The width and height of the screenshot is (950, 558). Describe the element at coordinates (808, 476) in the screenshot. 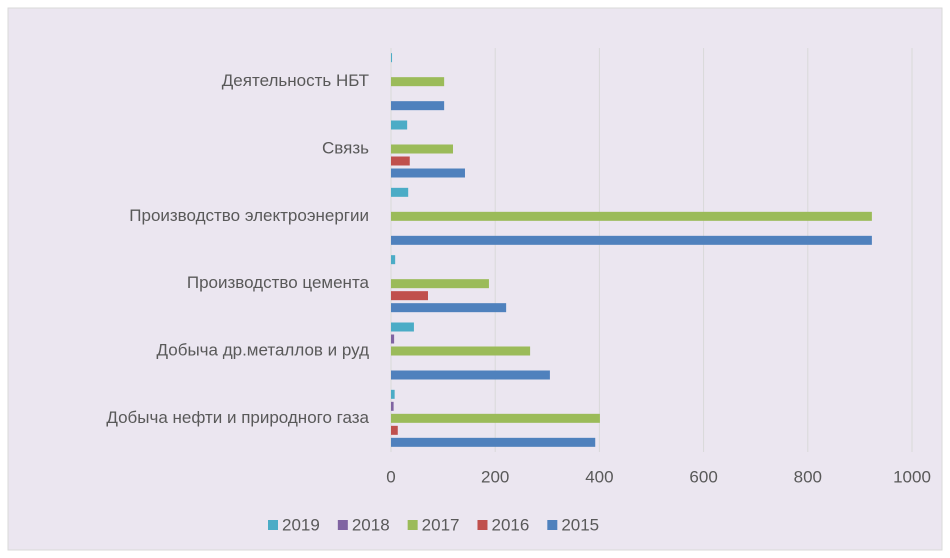

I see `x-tick-label: 800` at that location.